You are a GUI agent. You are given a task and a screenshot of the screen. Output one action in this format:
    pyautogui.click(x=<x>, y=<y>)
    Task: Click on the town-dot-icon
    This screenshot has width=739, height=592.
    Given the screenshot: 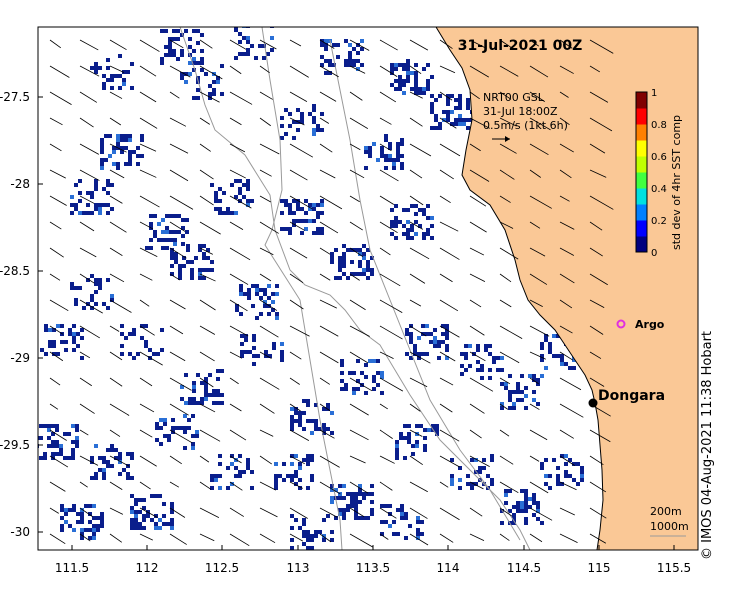 What is the action you would take?
    pyautogui.click(x=593, y=403)
    